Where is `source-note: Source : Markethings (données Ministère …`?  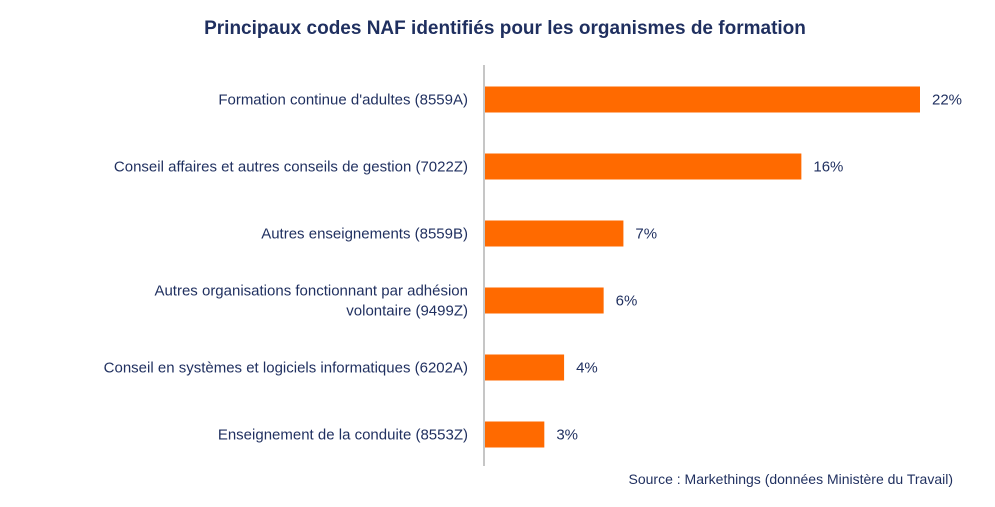 source-note: Source : Markethings (données Ministère … is located at coordinates (791, 479).